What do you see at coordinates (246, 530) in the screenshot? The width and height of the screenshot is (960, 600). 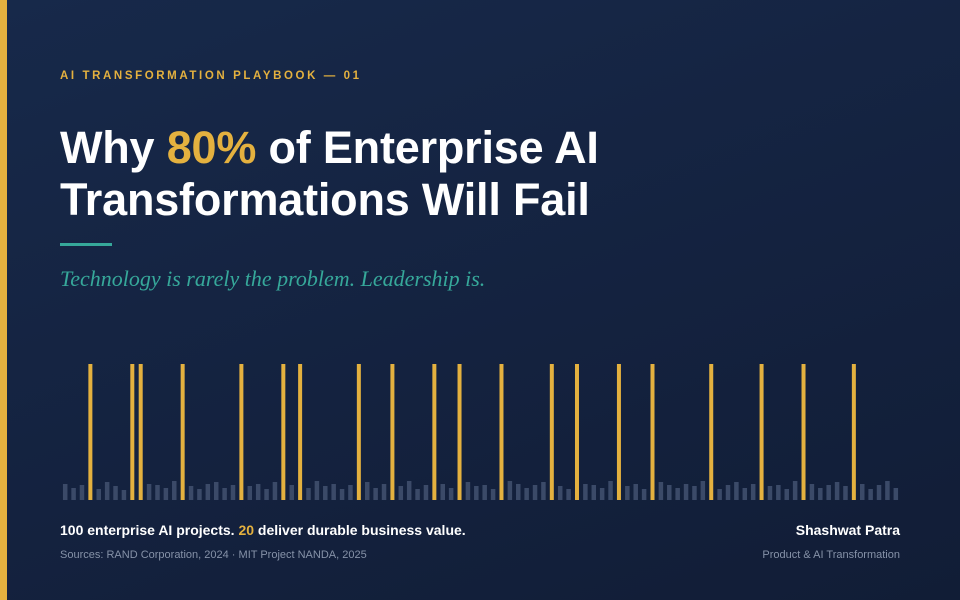 I see `caption-highlight: 20` at bounding box center [246, 530].